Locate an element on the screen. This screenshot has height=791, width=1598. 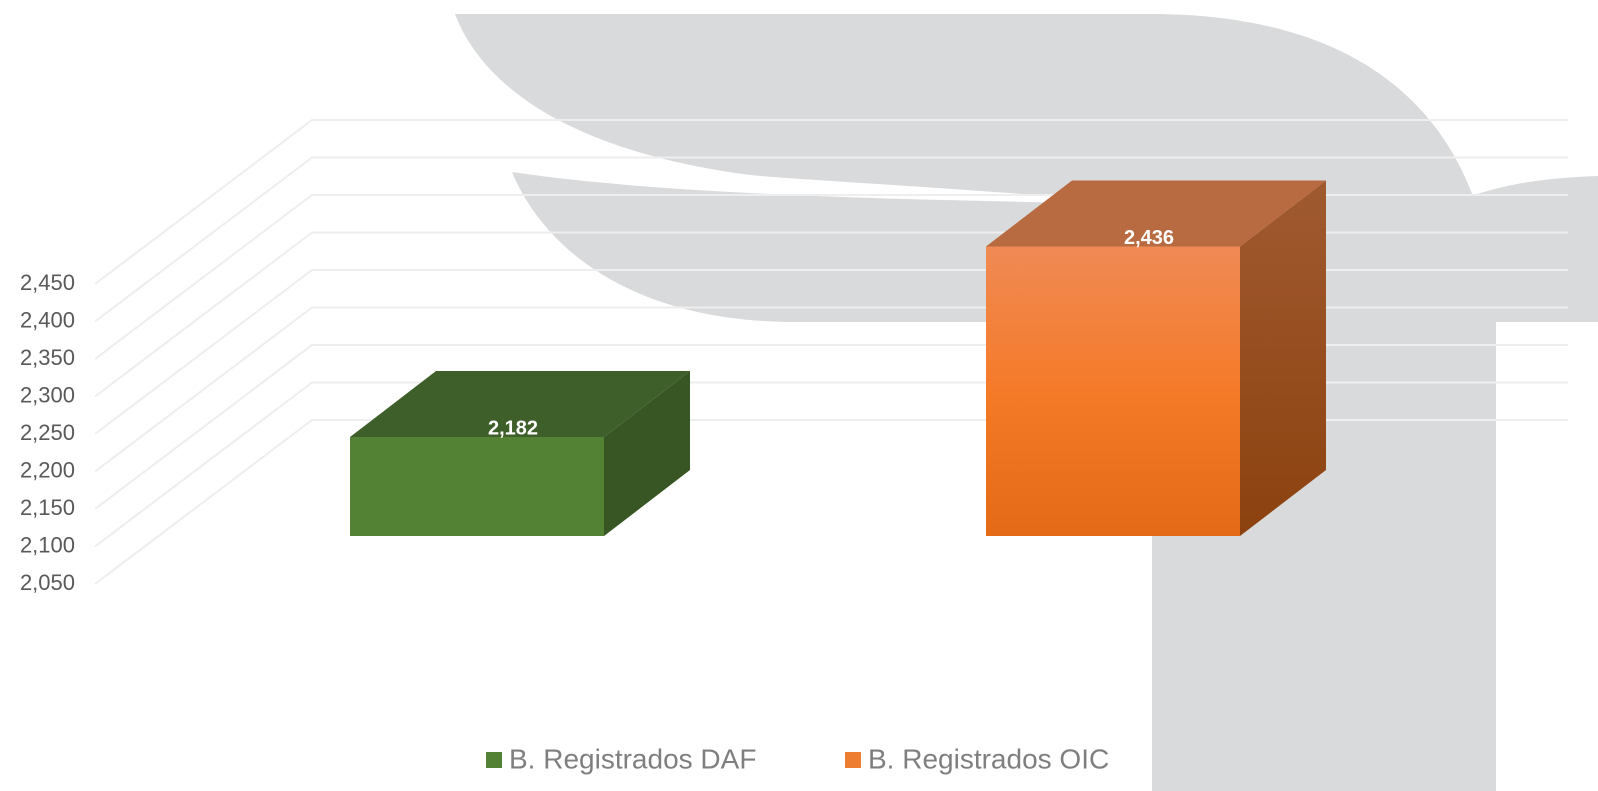
y-tick-label: 2,200 is located at coordinates (47, 469).